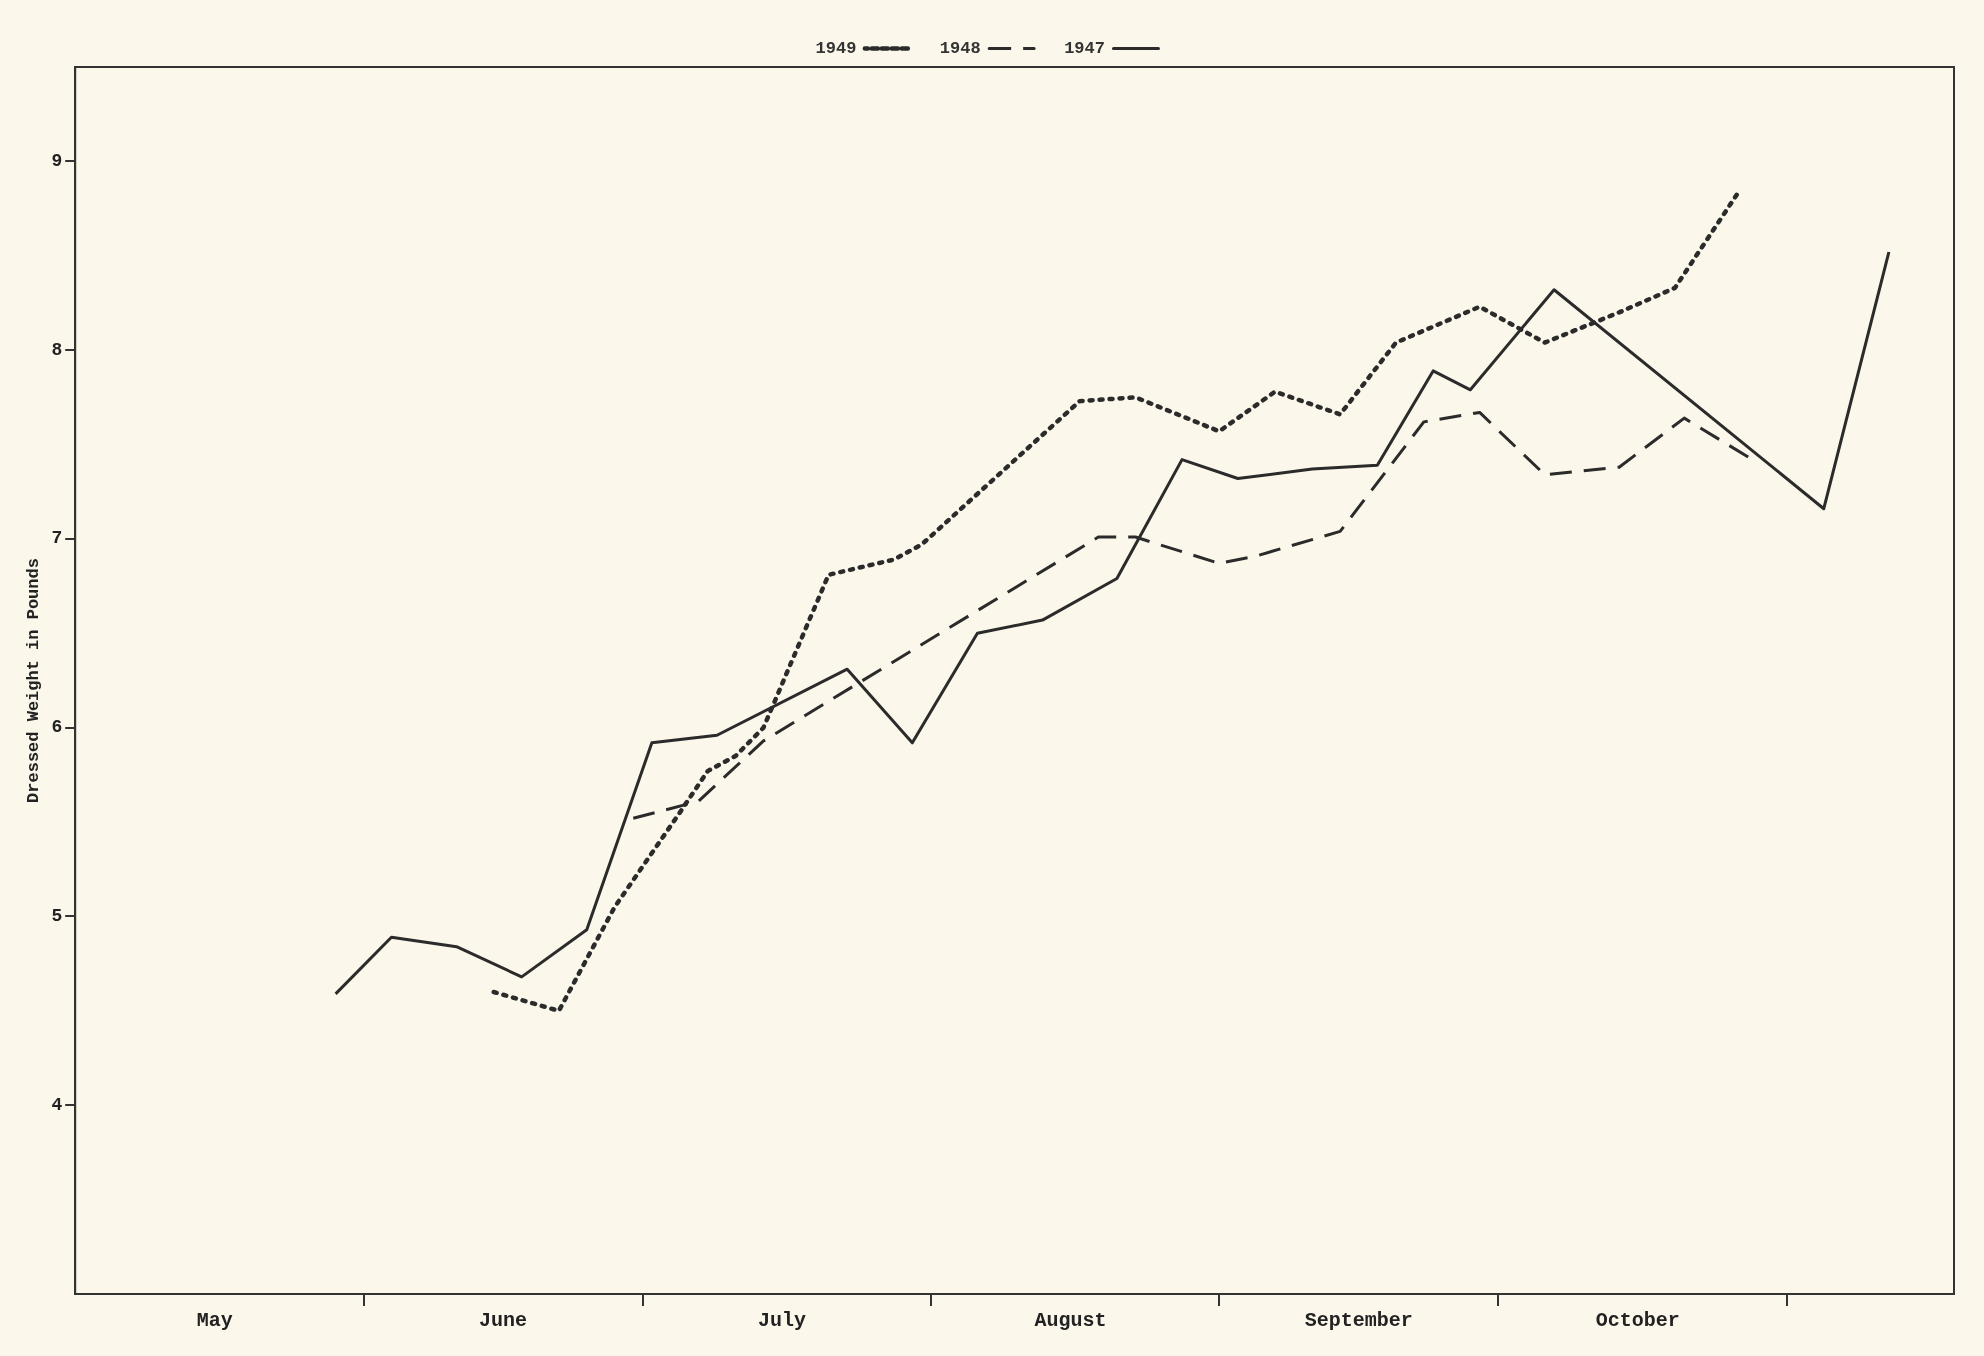 The width and height of the screenshot is (1984, 1356). Describe the element at coordinates (503, 1321) in the screenshot. I see `x-tick-label: June` at that location.